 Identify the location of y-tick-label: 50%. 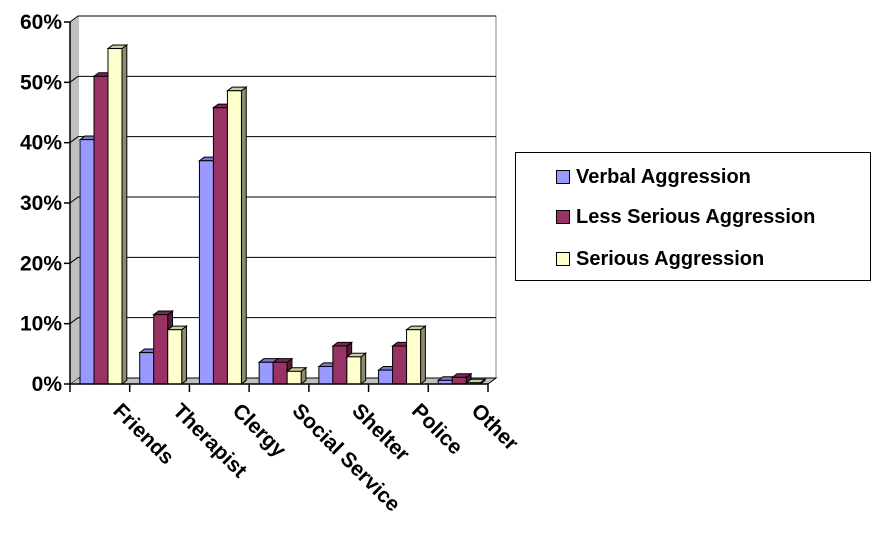
(41, 82).